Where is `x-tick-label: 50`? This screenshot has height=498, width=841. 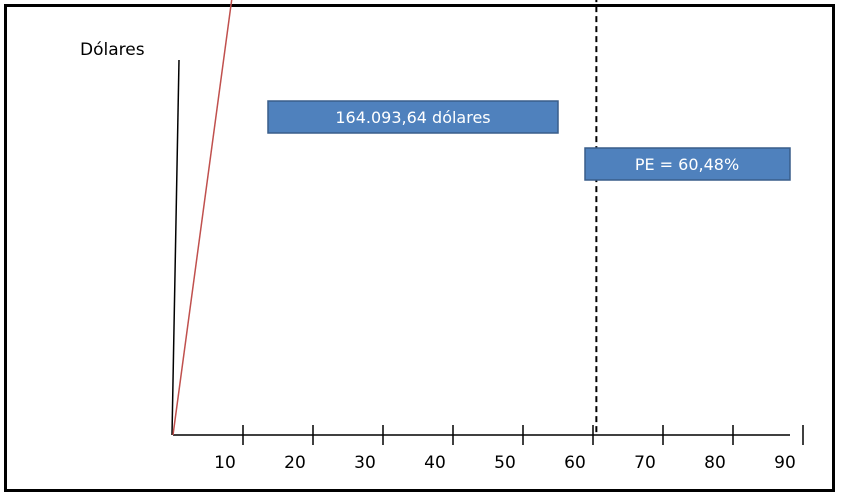 x-tick-label: 50 is located at coordinates (505, 463).